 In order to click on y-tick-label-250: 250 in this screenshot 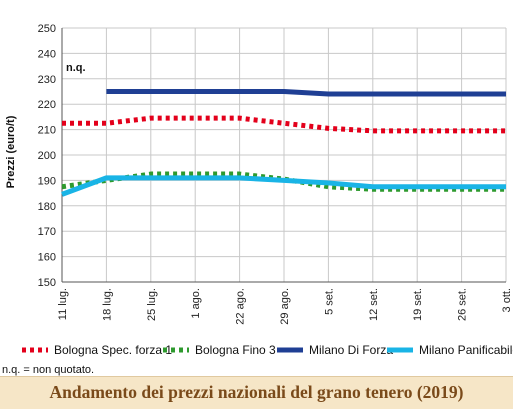, I will do `click(47, 29)`.